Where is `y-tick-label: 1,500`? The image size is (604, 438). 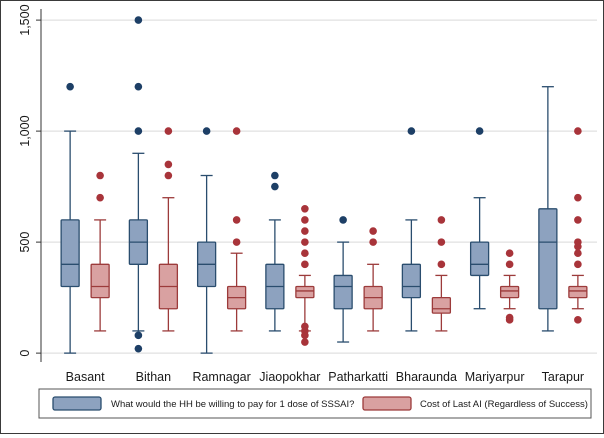 y-tick-label: 1,500 is located at coordinates (25, 19).